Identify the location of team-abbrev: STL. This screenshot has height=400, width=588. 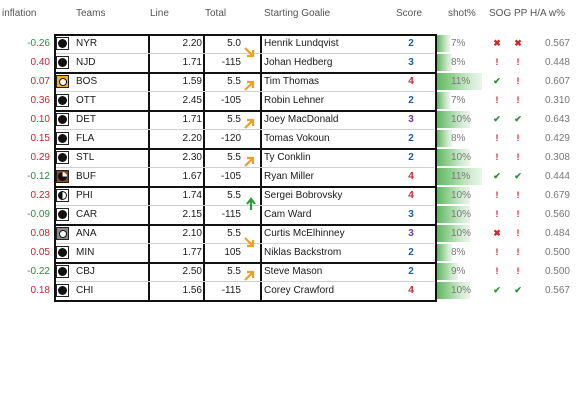
(85, 157).